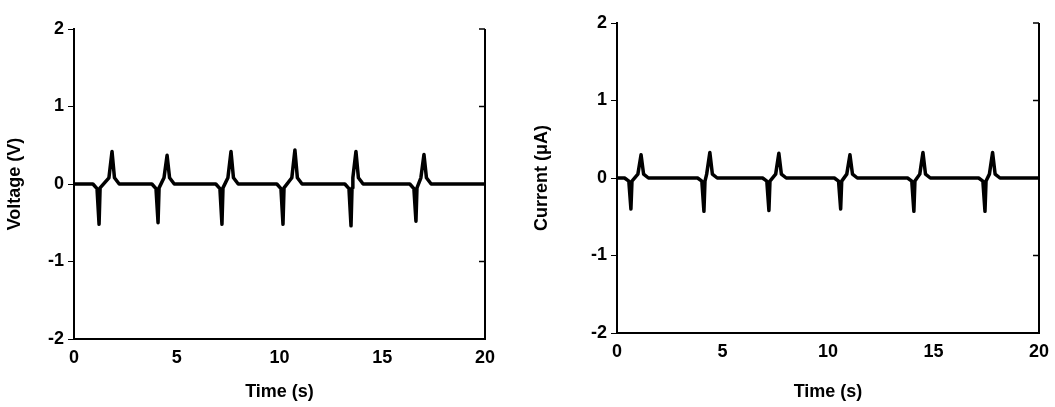 The image size is (1055, 407). Describe the element at coordinates (13, 184) in the screenshot. I see `y-axis-title: Voltage (V)` at that location.